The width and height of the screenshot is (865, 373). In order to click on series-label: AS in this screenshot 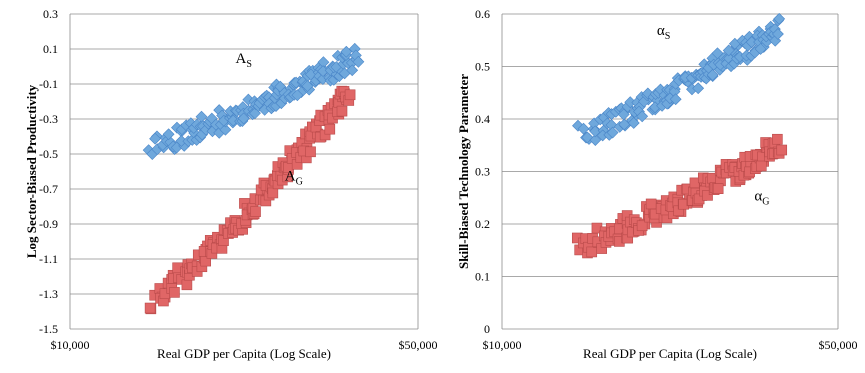, I will do `click(244, 60)`.